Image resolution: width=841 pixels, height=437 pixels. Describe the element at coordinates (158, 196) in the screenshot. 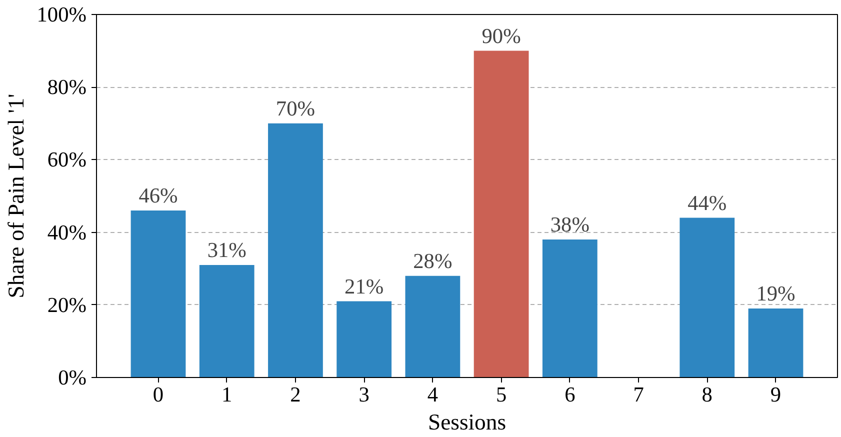

I see `data-label: 46%` at that location.